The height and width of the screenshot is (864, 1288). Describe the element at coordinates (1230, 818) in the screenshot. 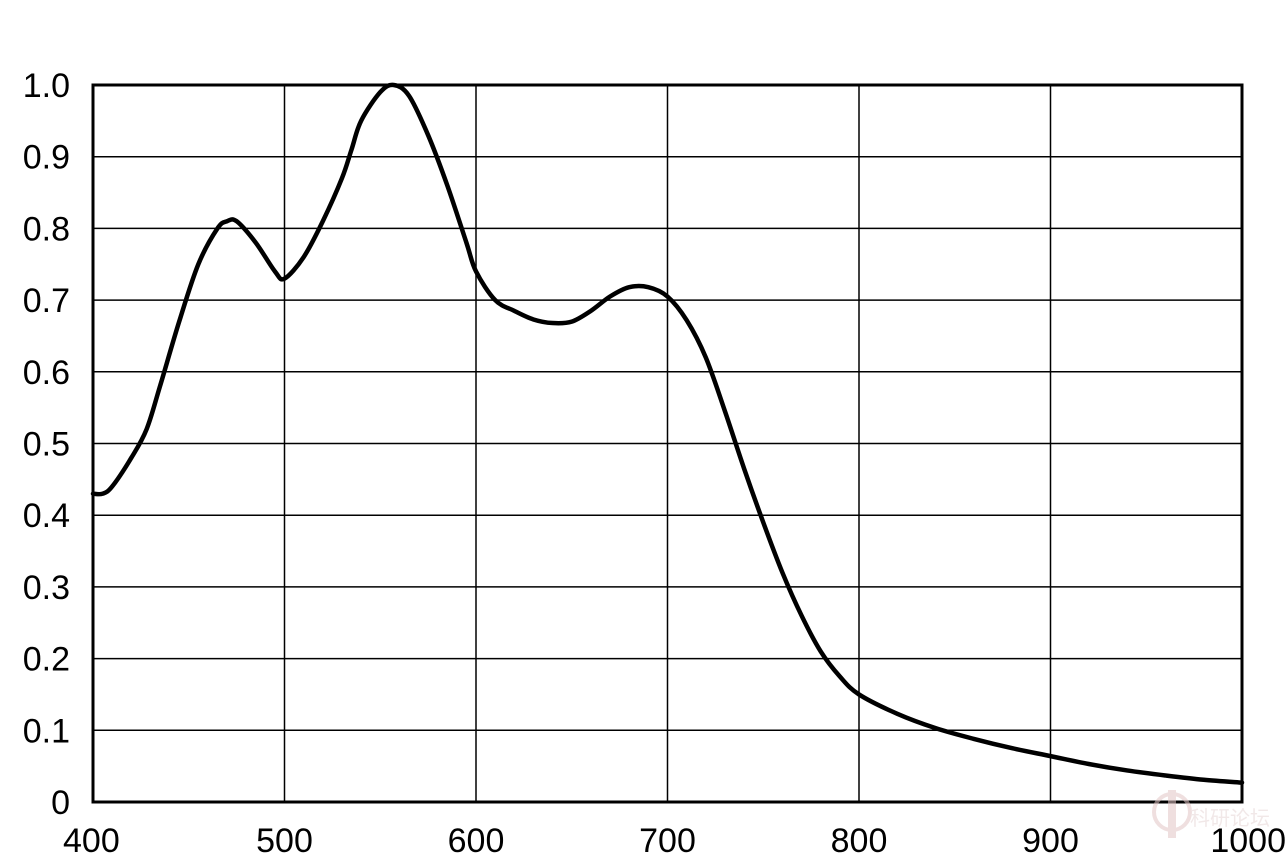

I see `watermark-text: 科研论坛` at that location.